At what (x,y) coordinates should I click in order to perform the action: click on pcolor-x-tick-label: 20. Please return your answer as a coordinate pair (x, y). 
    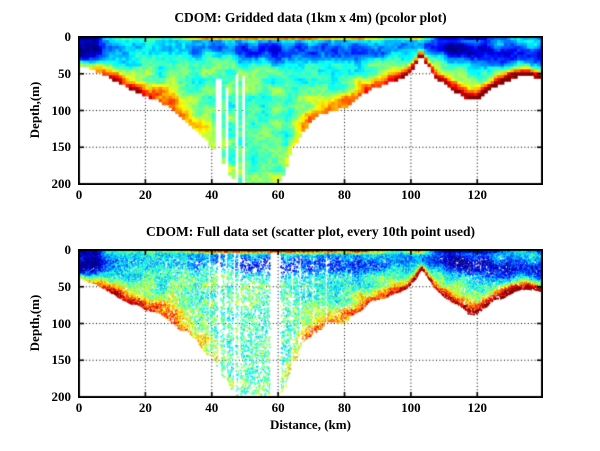
    Looking at the image, I should click on (145, 194).